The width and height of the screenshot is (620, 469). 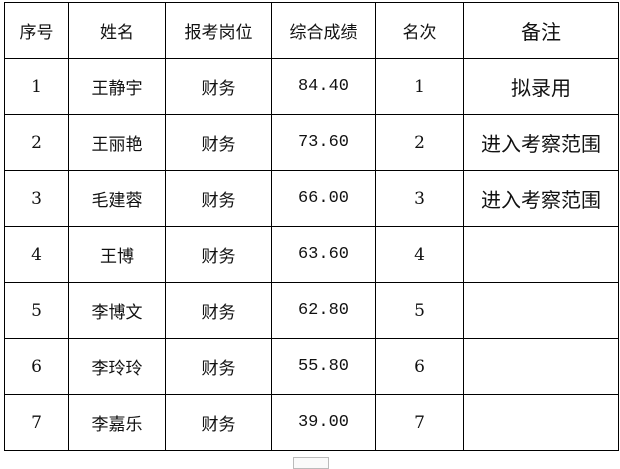 I want to click on table-row: 7 李嘉乐 财务 39.00 7, so click(x=311, y=422).